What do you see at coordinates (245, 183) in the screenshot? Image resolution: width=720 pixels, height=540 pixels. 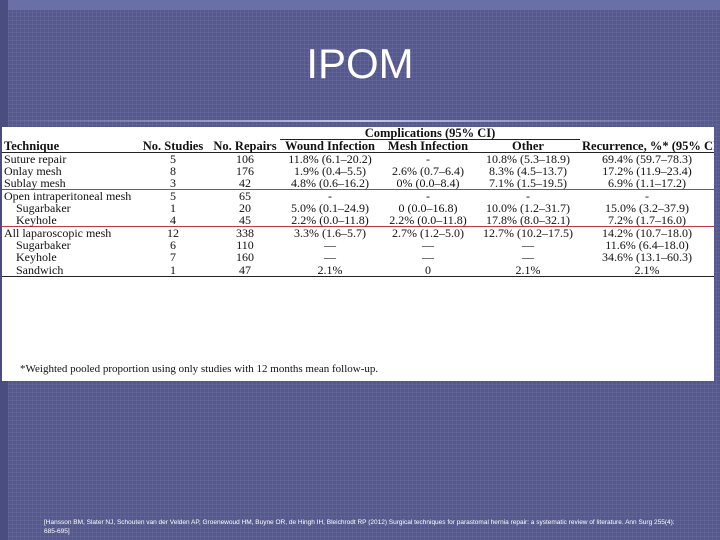 I see `cell-repairs: 42` at bounding box center [245, 183].